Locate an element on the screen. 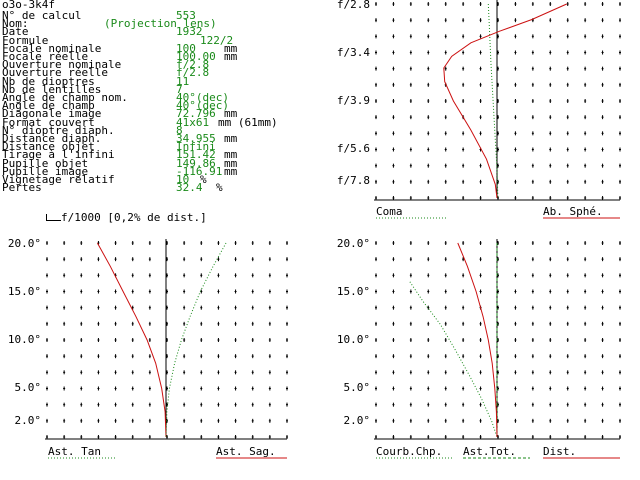 The image size is (640, 480). y-tick-label: f/7.8 is located at coordinates (353, 180).